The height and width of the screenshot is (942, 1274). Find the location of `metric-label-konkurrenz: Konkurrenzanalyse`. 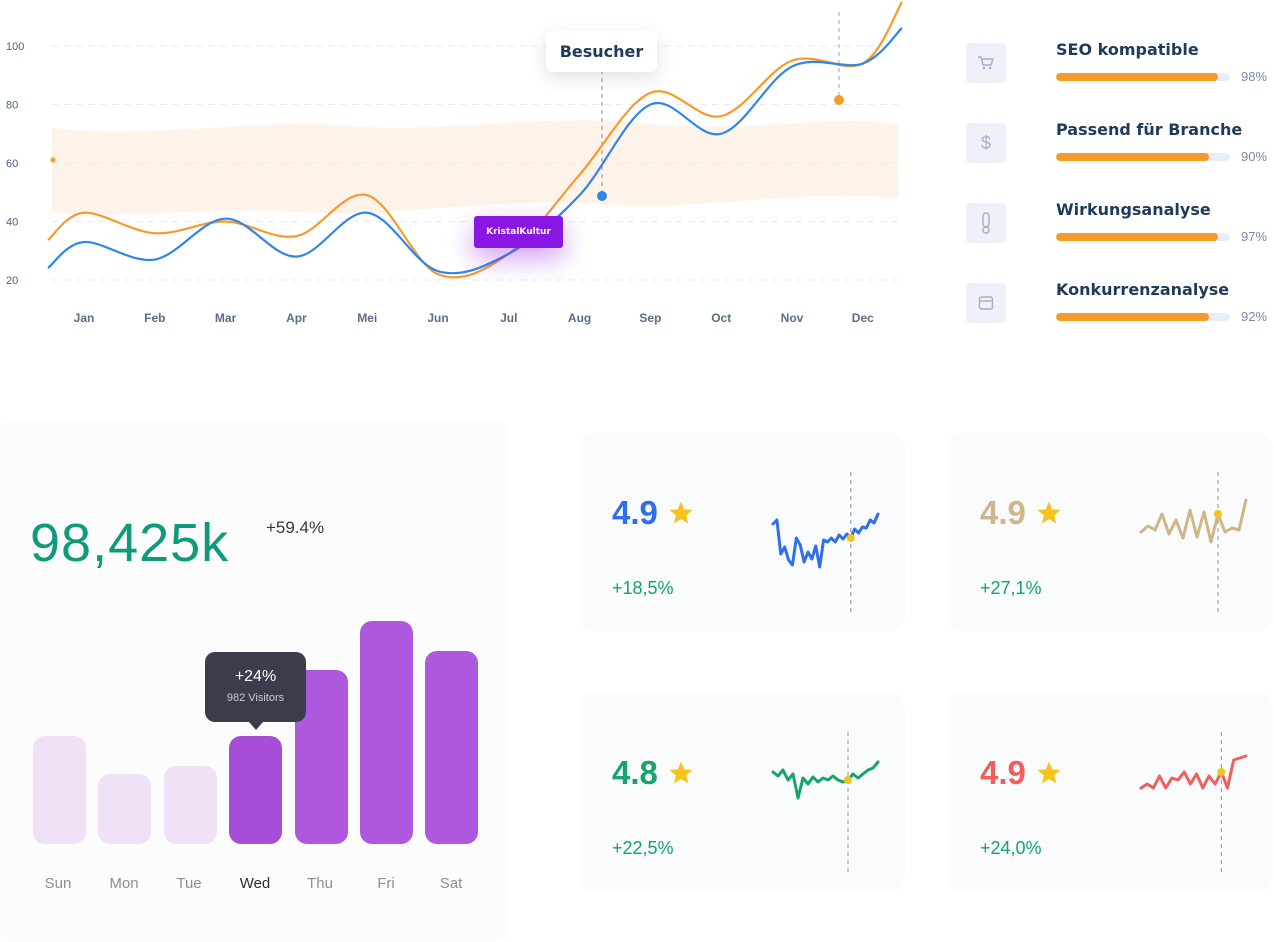

metric-label-konkurrenz: Konkurrenzanalyse is located at coordinates (1143, 289).